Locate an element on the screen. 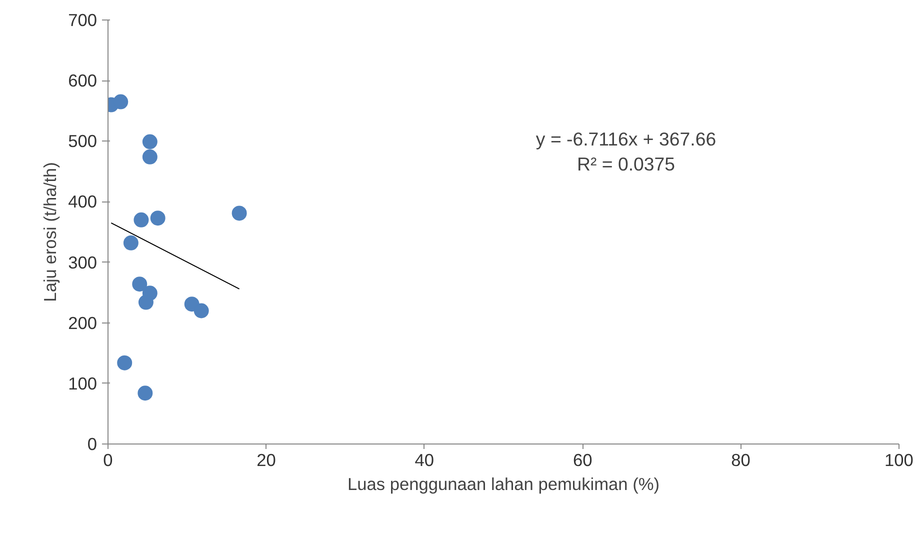  y-tick-label: 200 is located at coordinates (83, 322).